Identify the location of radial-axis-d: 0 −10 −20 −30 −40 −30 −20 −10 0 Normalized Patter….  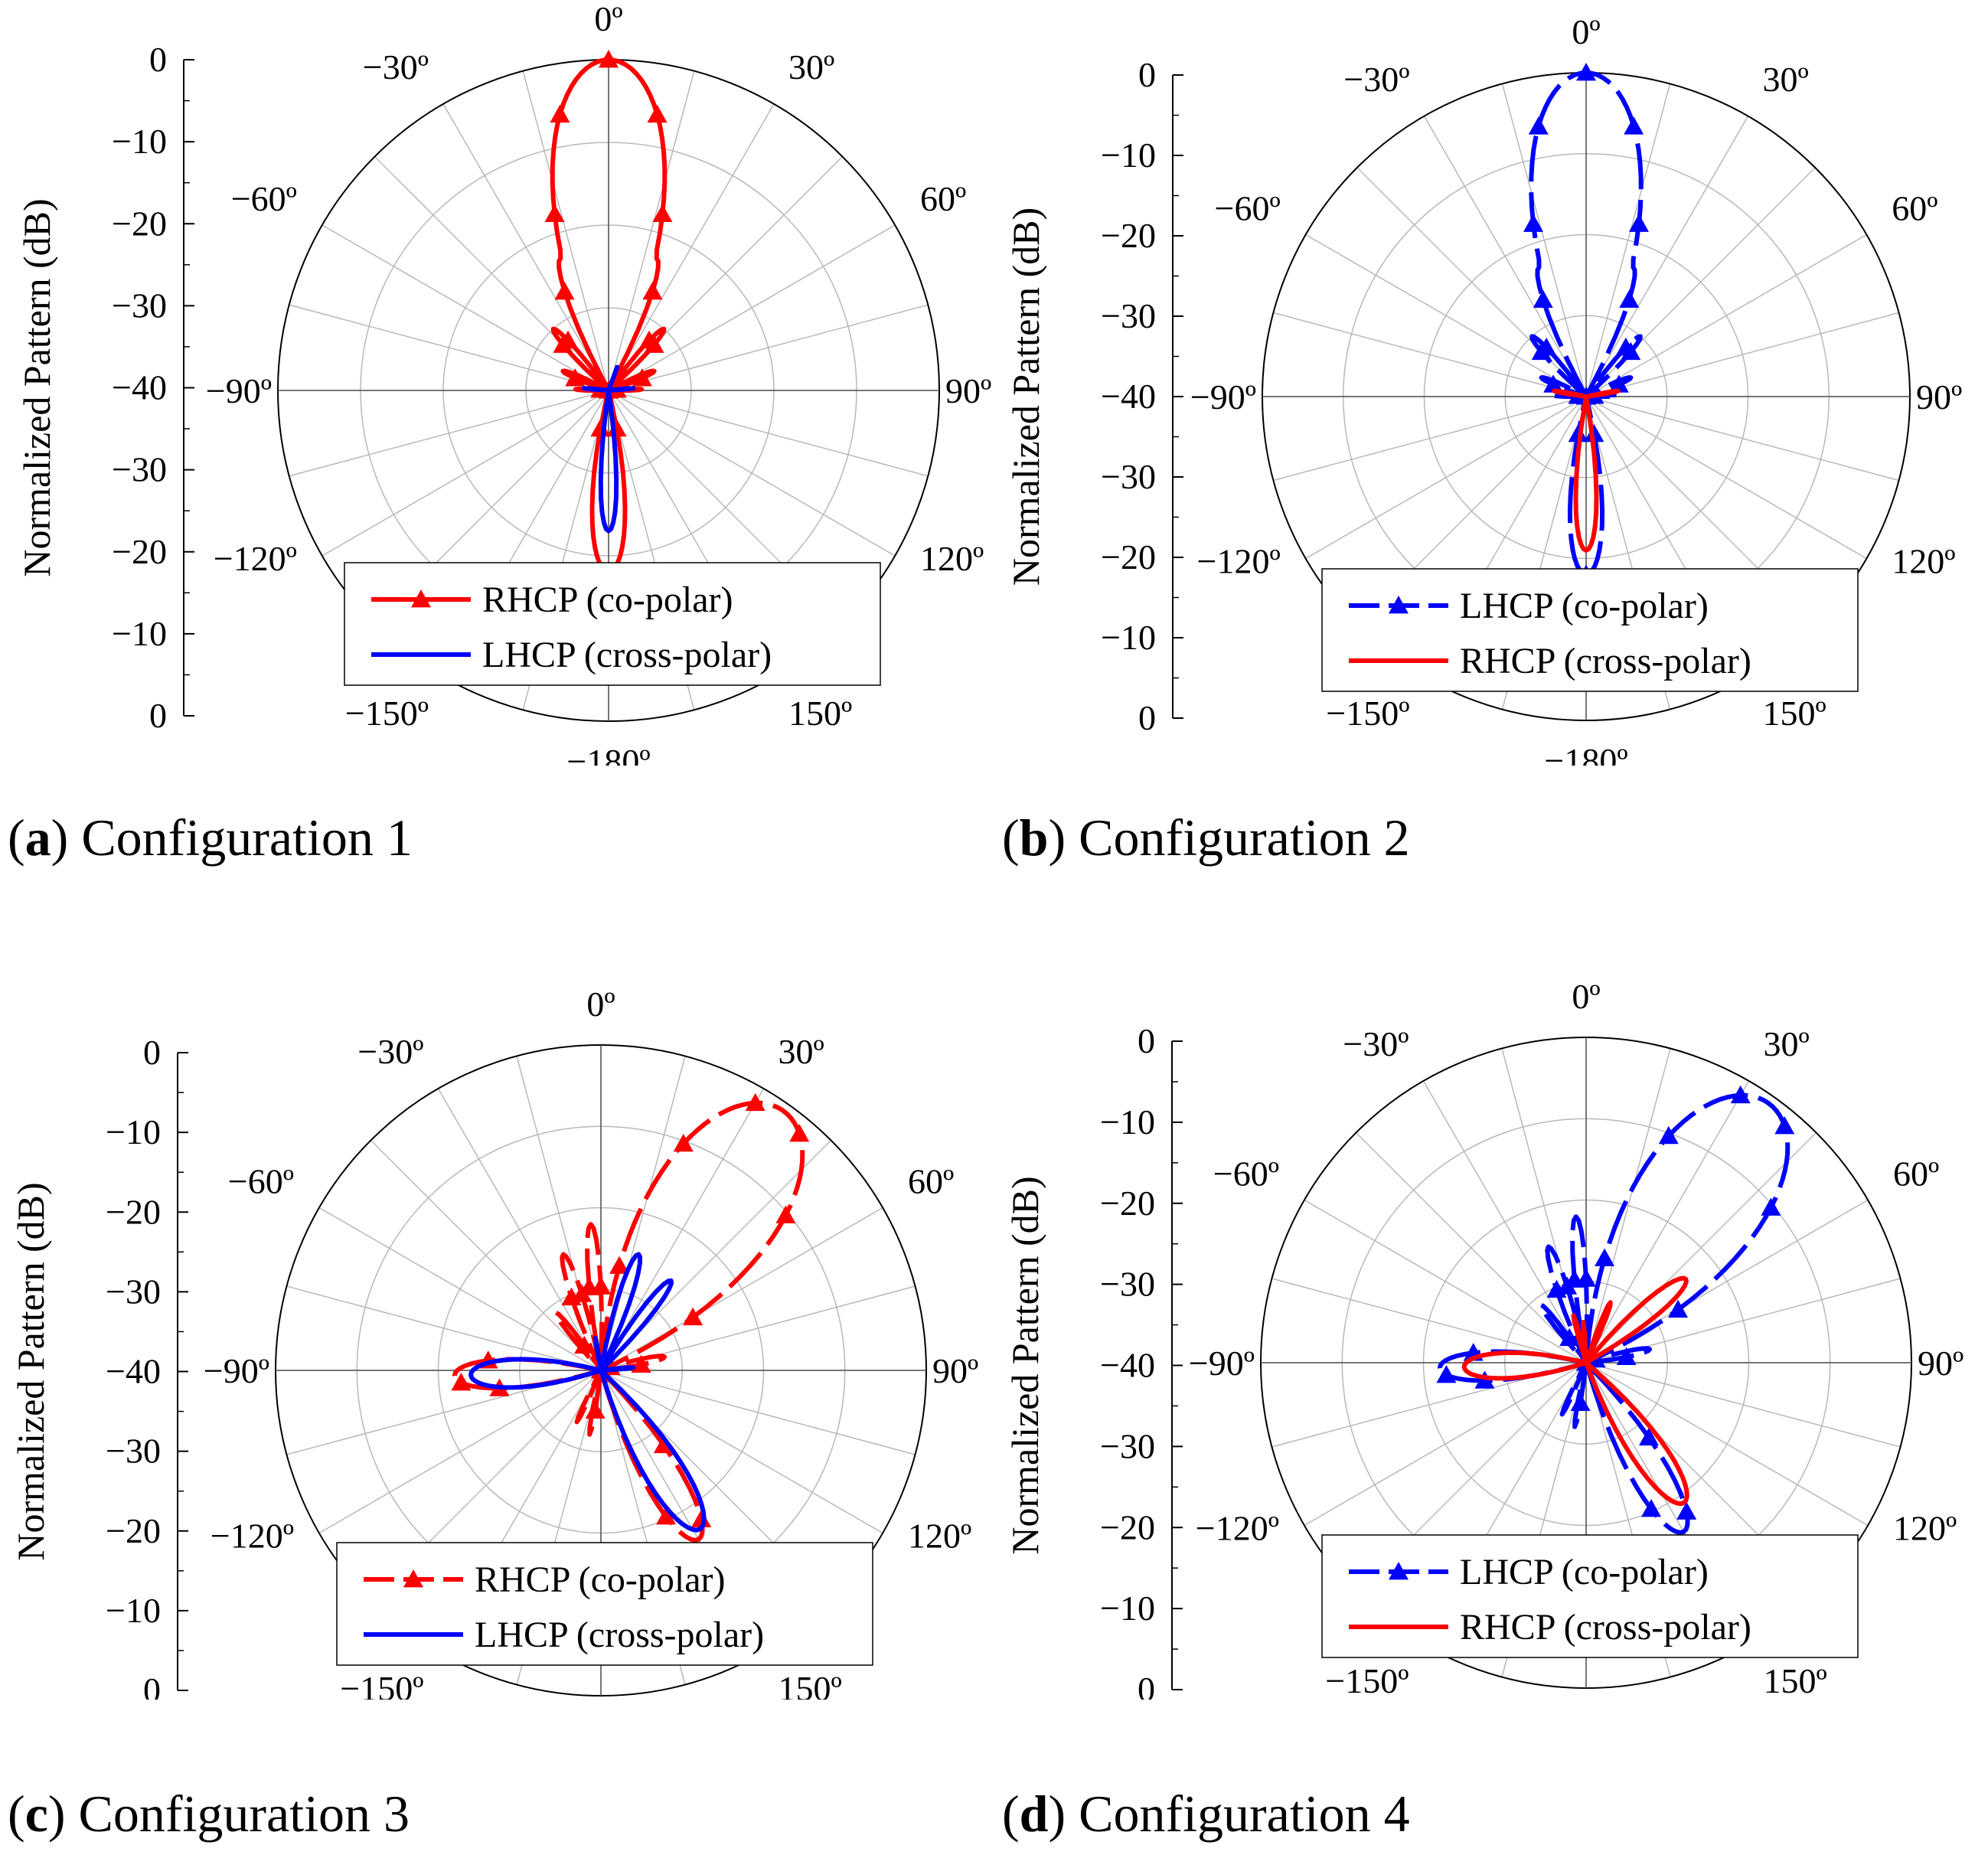
(1093, 1361).